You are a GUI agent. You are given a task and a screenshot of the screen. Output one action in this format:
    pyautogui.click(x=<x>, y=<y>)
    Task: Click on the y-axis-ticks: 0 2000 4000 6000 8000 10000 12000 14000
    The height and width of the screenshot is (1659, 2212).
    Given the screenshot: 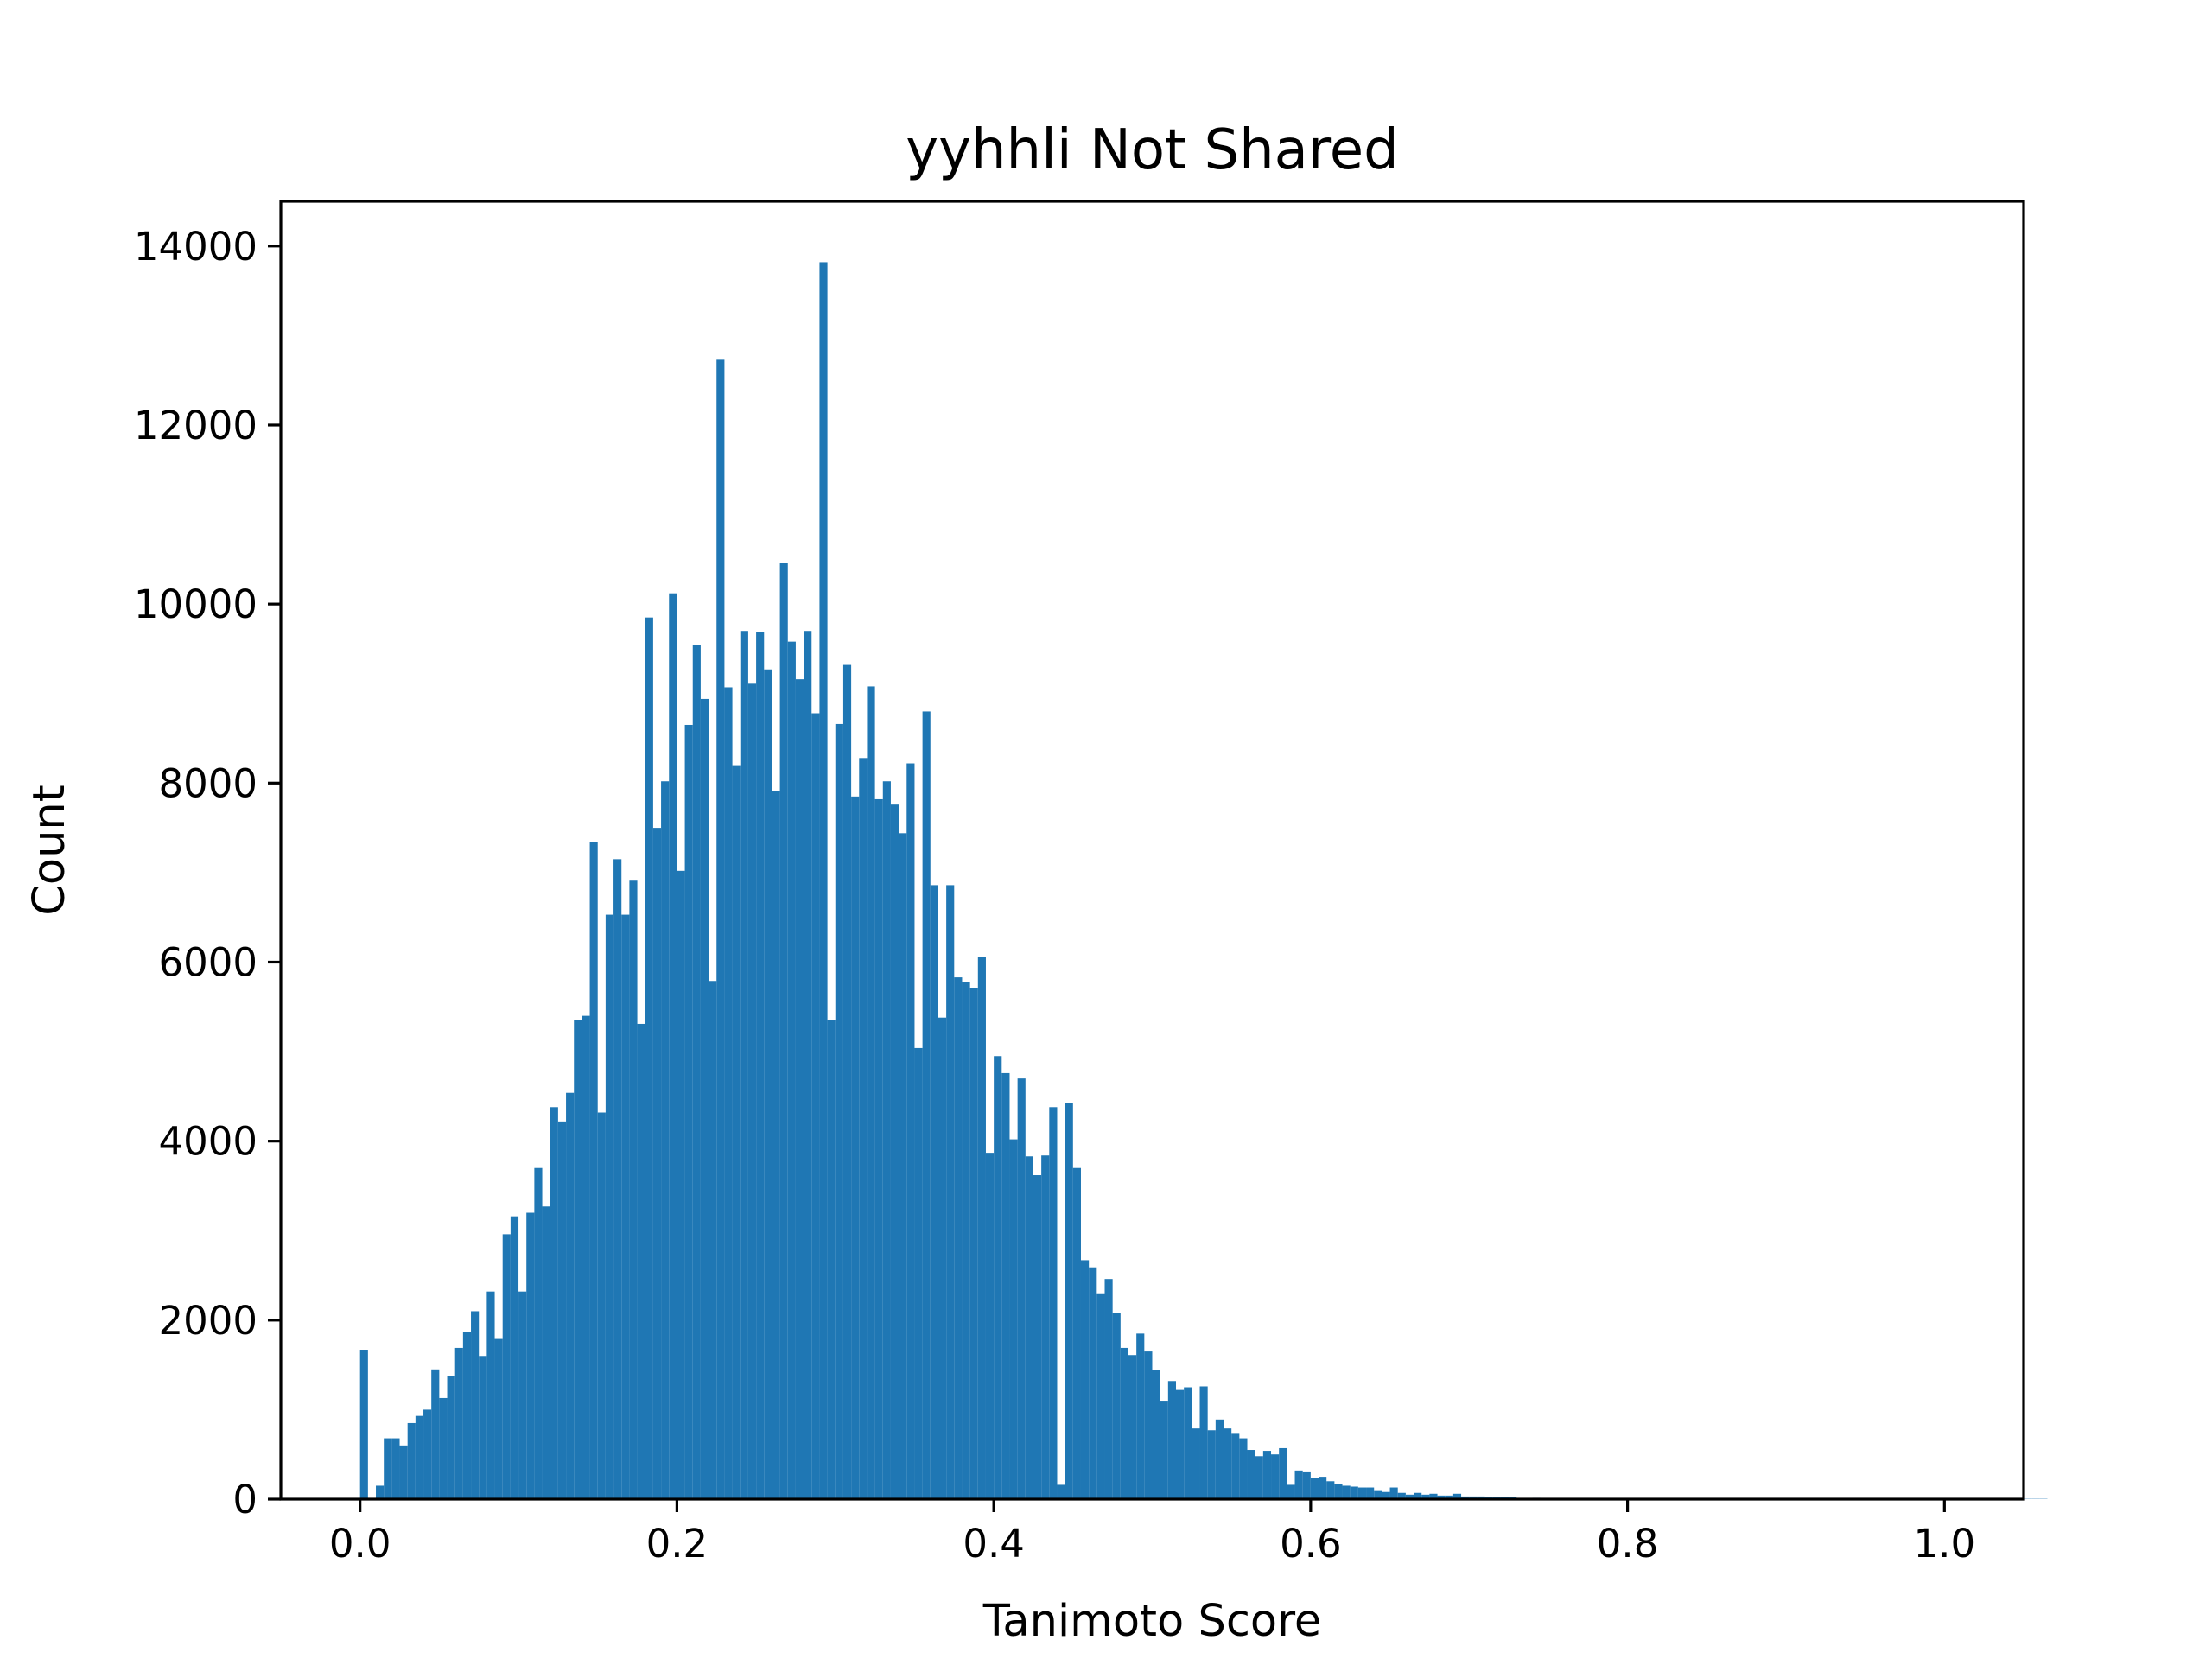 What is the action you would take?
    pyautogui.click(x=207, y=873)
    